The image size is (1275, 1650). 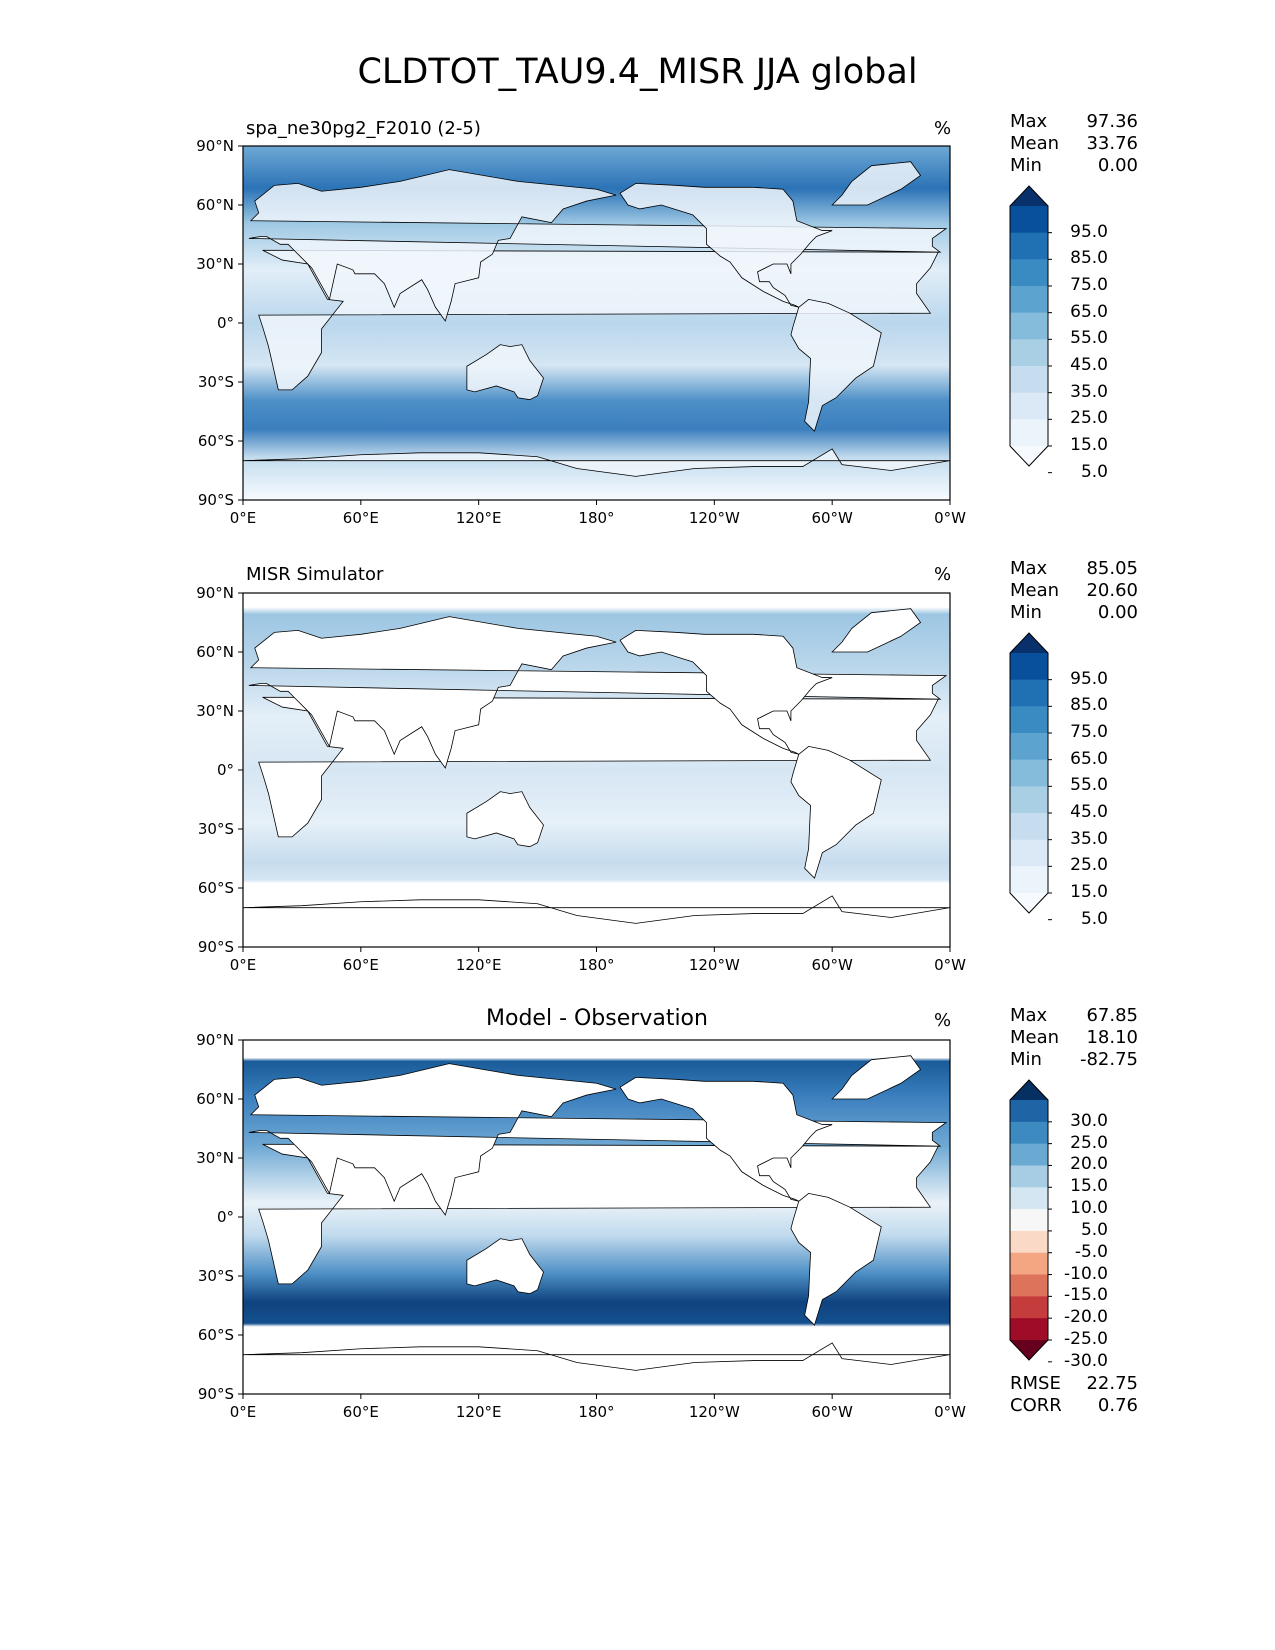 What do you see at coordinates (1112, 1383) in the screenshot?
I see `stat-rmse-value: 22.75` at bounding box center [1112, 1383].